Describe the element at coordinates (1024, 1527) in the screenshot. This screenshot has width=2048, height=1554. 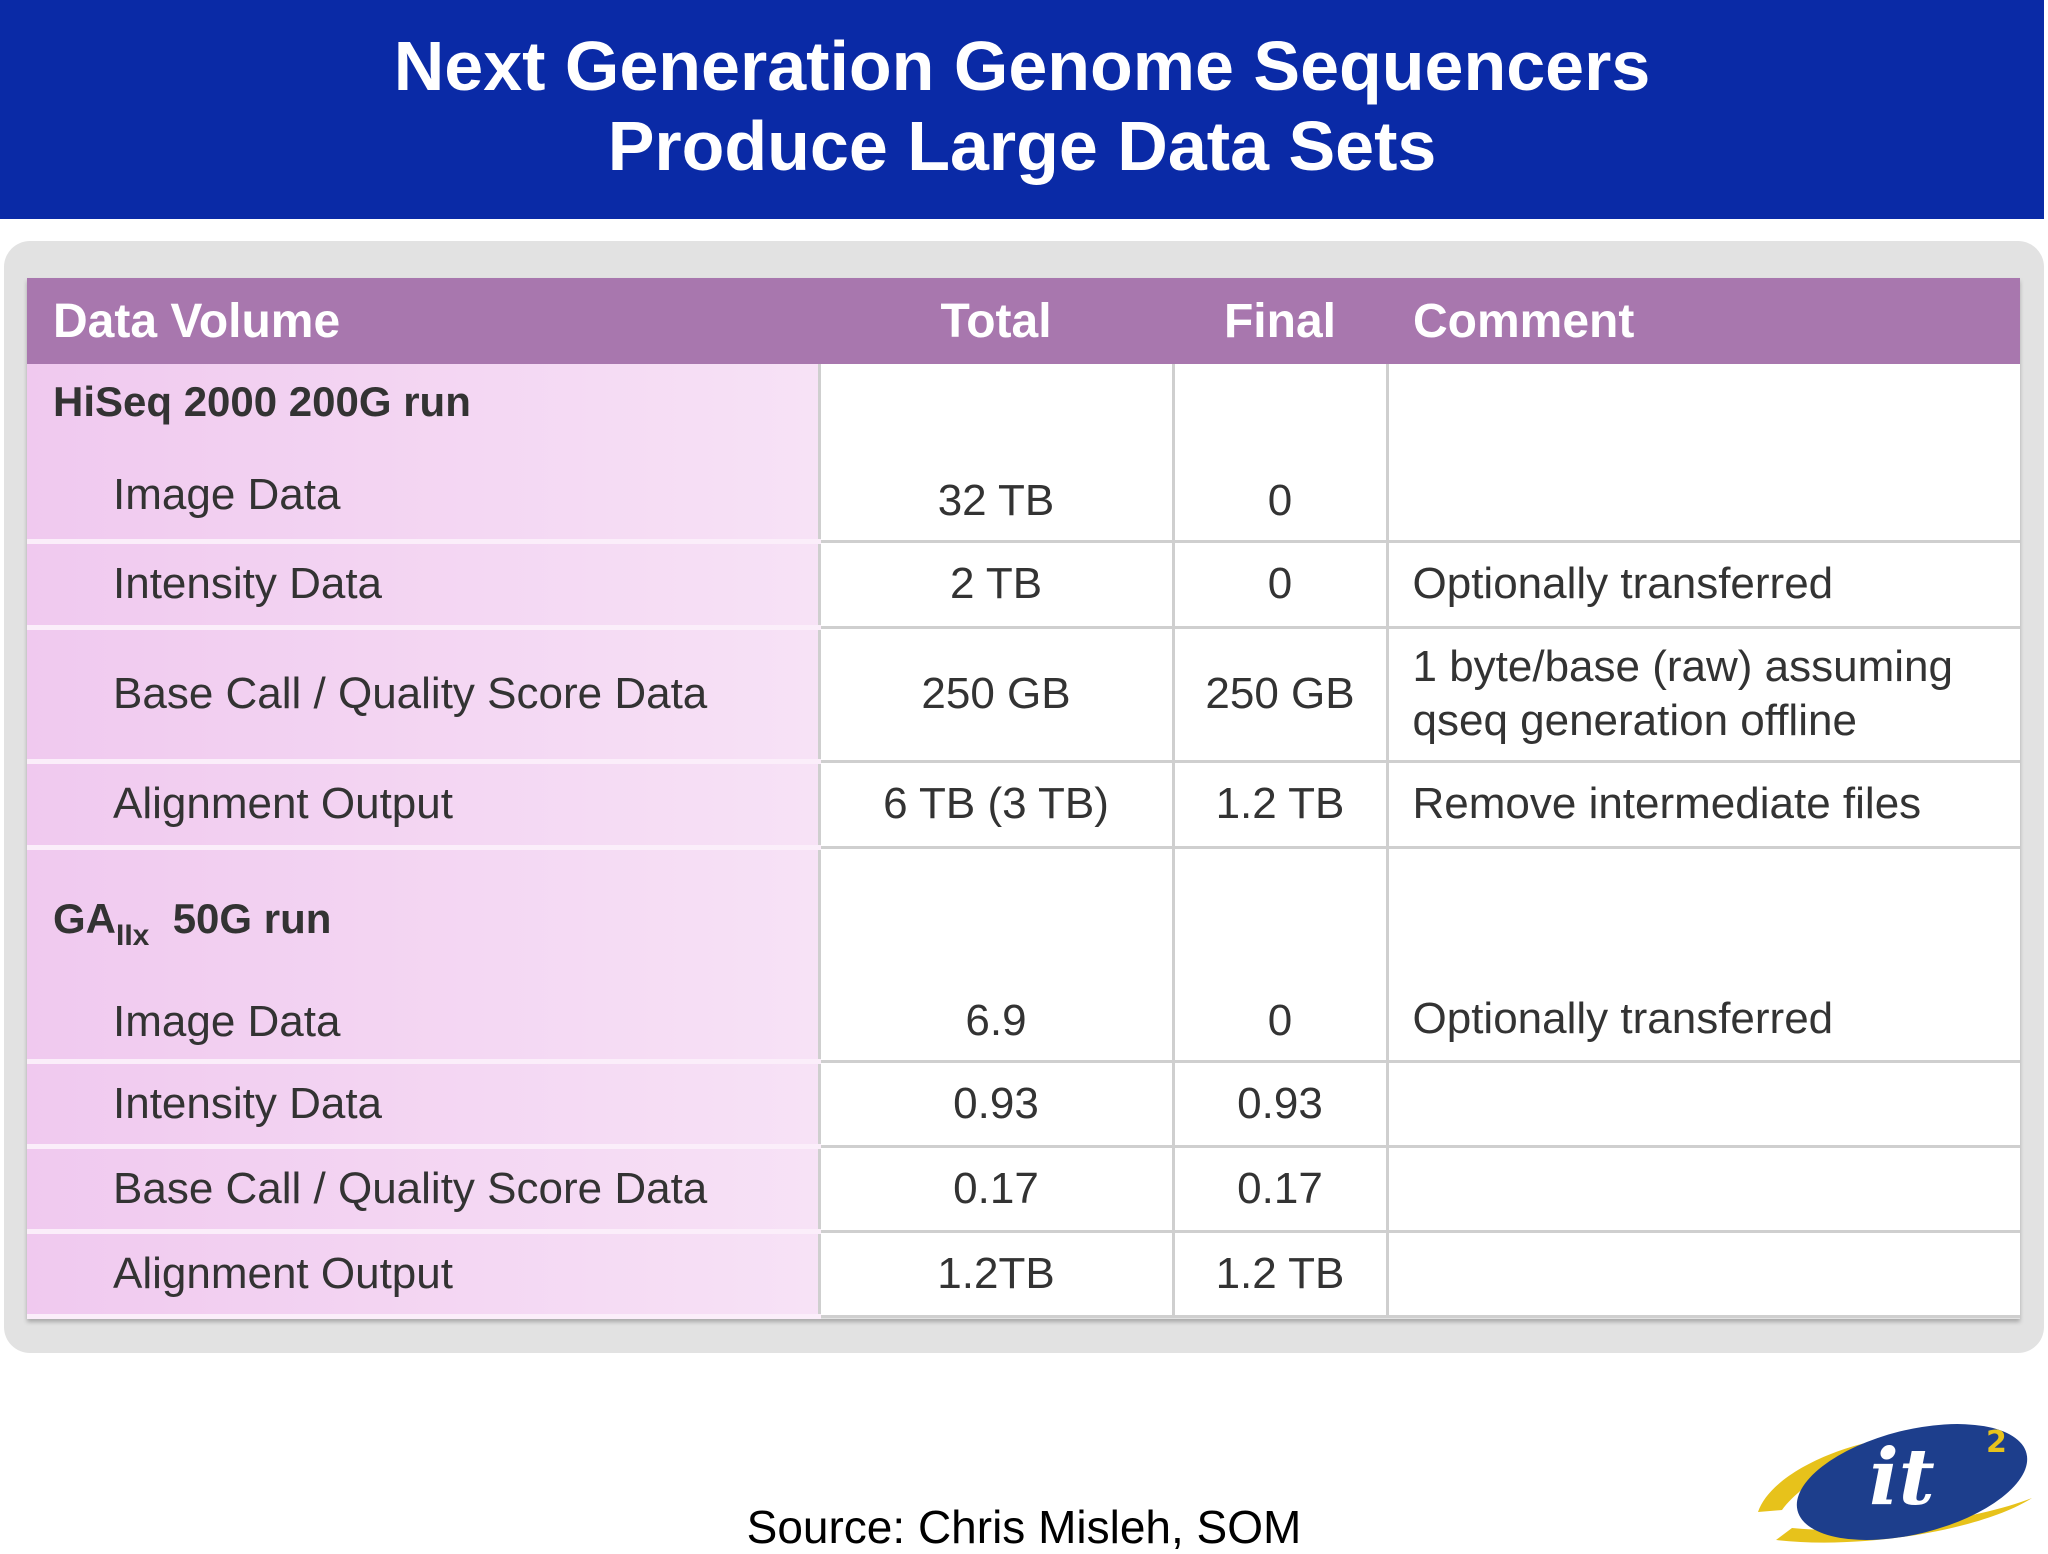
I see `source-caption: Source: Chris Misleh, SOM` at that location.